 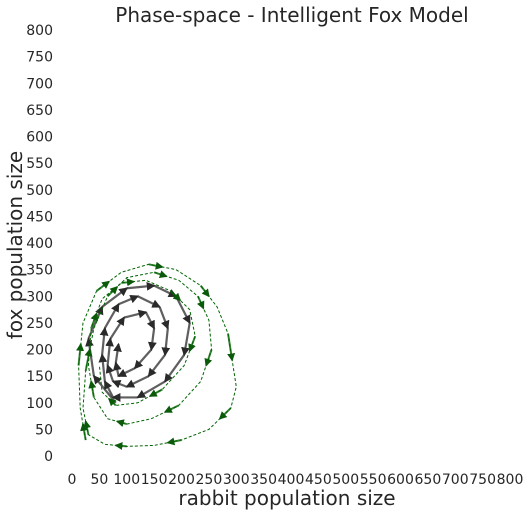 What do you see at coordinates (39, 138) in the screenshot?
I see `y-tick-label: 600` at bounding box center [39, 138].